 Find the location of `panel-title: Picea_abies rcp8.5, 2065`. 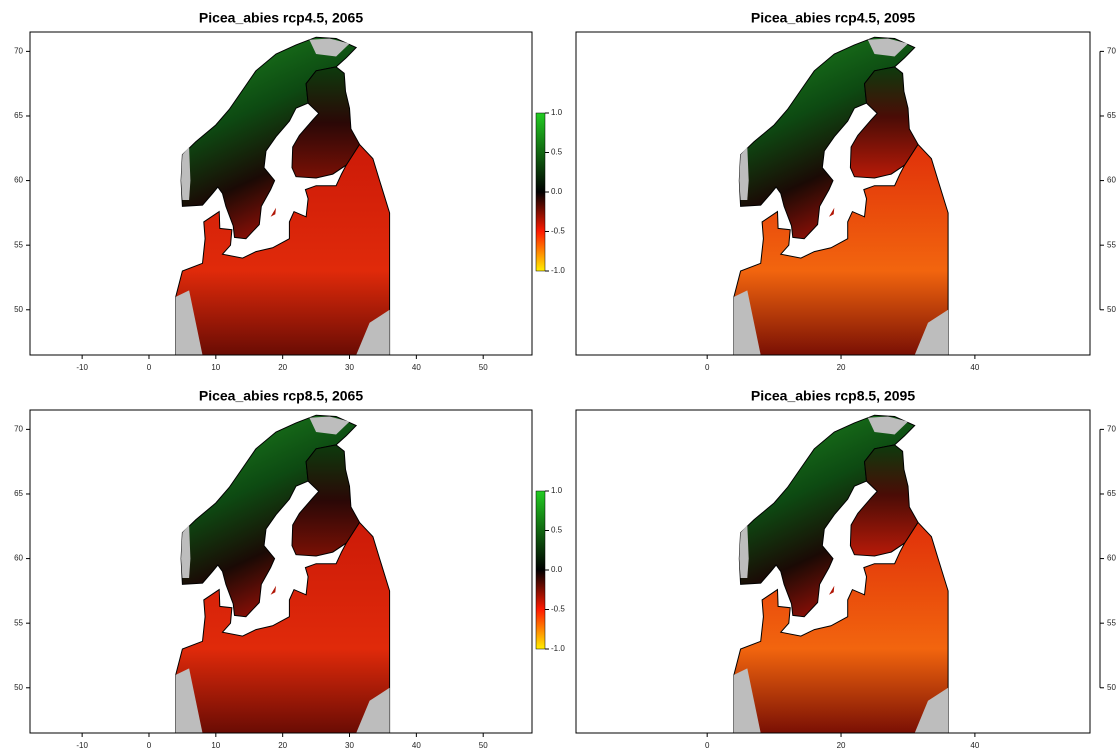

panel-title: Picea_abies rcp8.5, 2065 is located at coordinates (281, 396).